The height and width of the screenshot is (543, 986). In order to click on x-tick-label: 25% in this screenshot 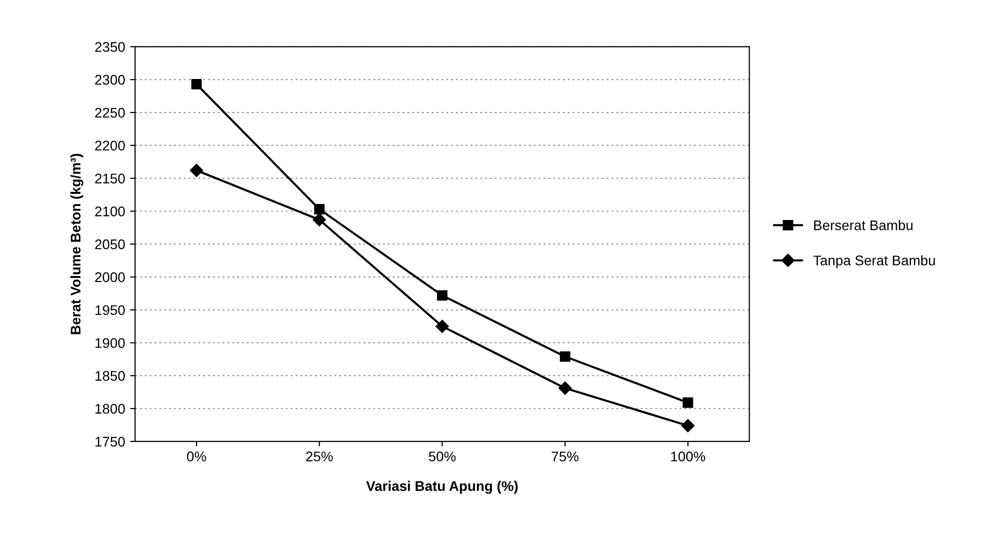, I will do `click(319, 457)`.